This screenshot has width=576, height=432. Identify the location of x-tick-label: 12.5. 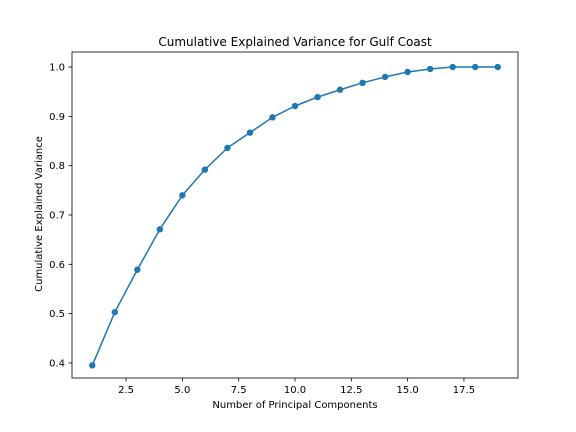
(351, 390).